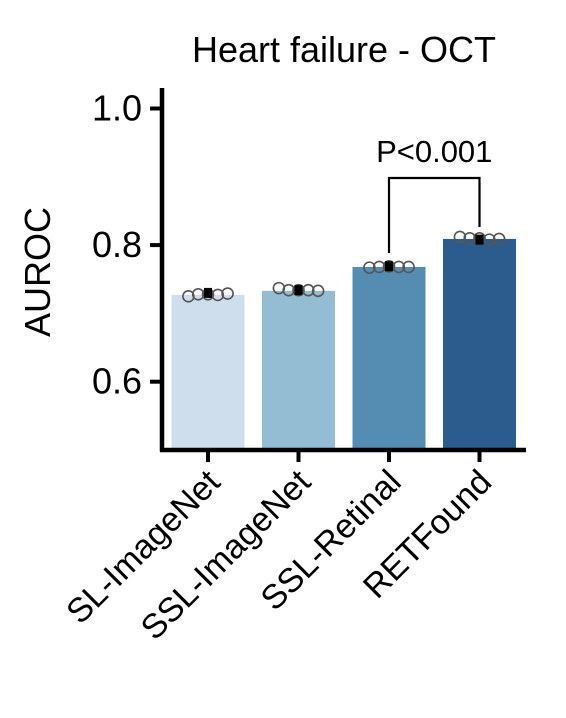  I want to click on significance-bracket: P<0.001, so click(434, 193).